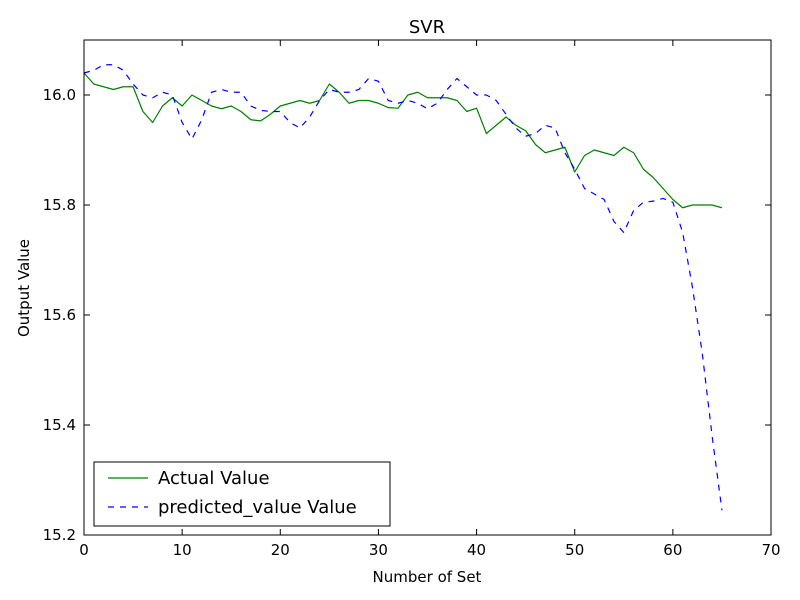 The height and width of the screenshot is (600, 800). I want to click on x-axis-title: Number of Set, so click(427, 577).